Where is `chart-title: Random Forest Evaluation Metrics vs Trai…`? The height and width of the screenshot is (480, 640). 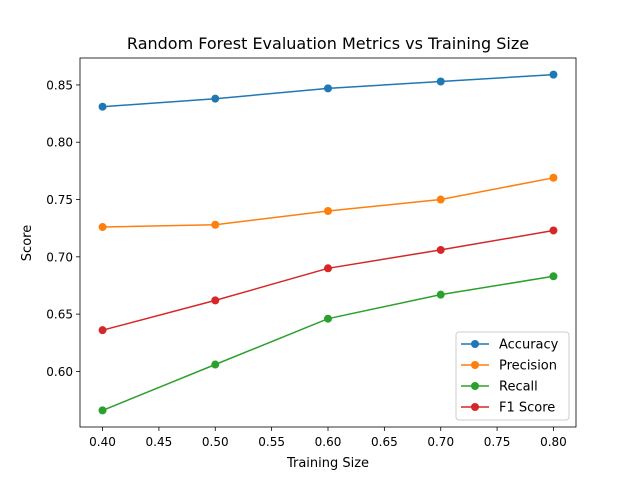 chart-title: Random Forest Evaluation Metrics vs Trai… is located at coordinates (328, 43).